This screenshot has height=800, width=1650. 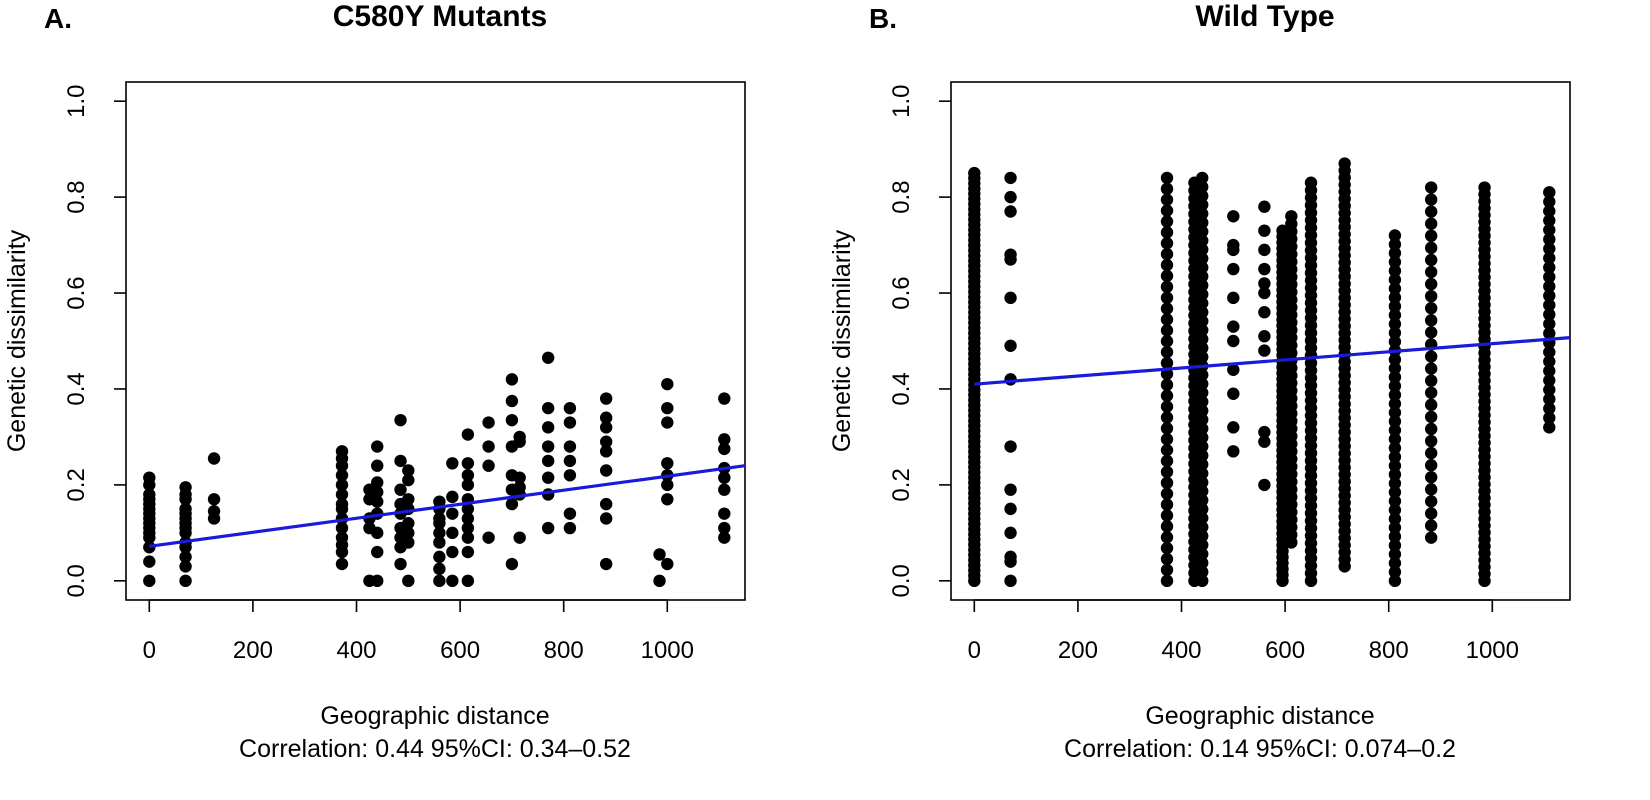 I want to click on correlation-caption: Correlation: 0.14 95%CI: 0.074–0.2, so click(x=1260, y=749).